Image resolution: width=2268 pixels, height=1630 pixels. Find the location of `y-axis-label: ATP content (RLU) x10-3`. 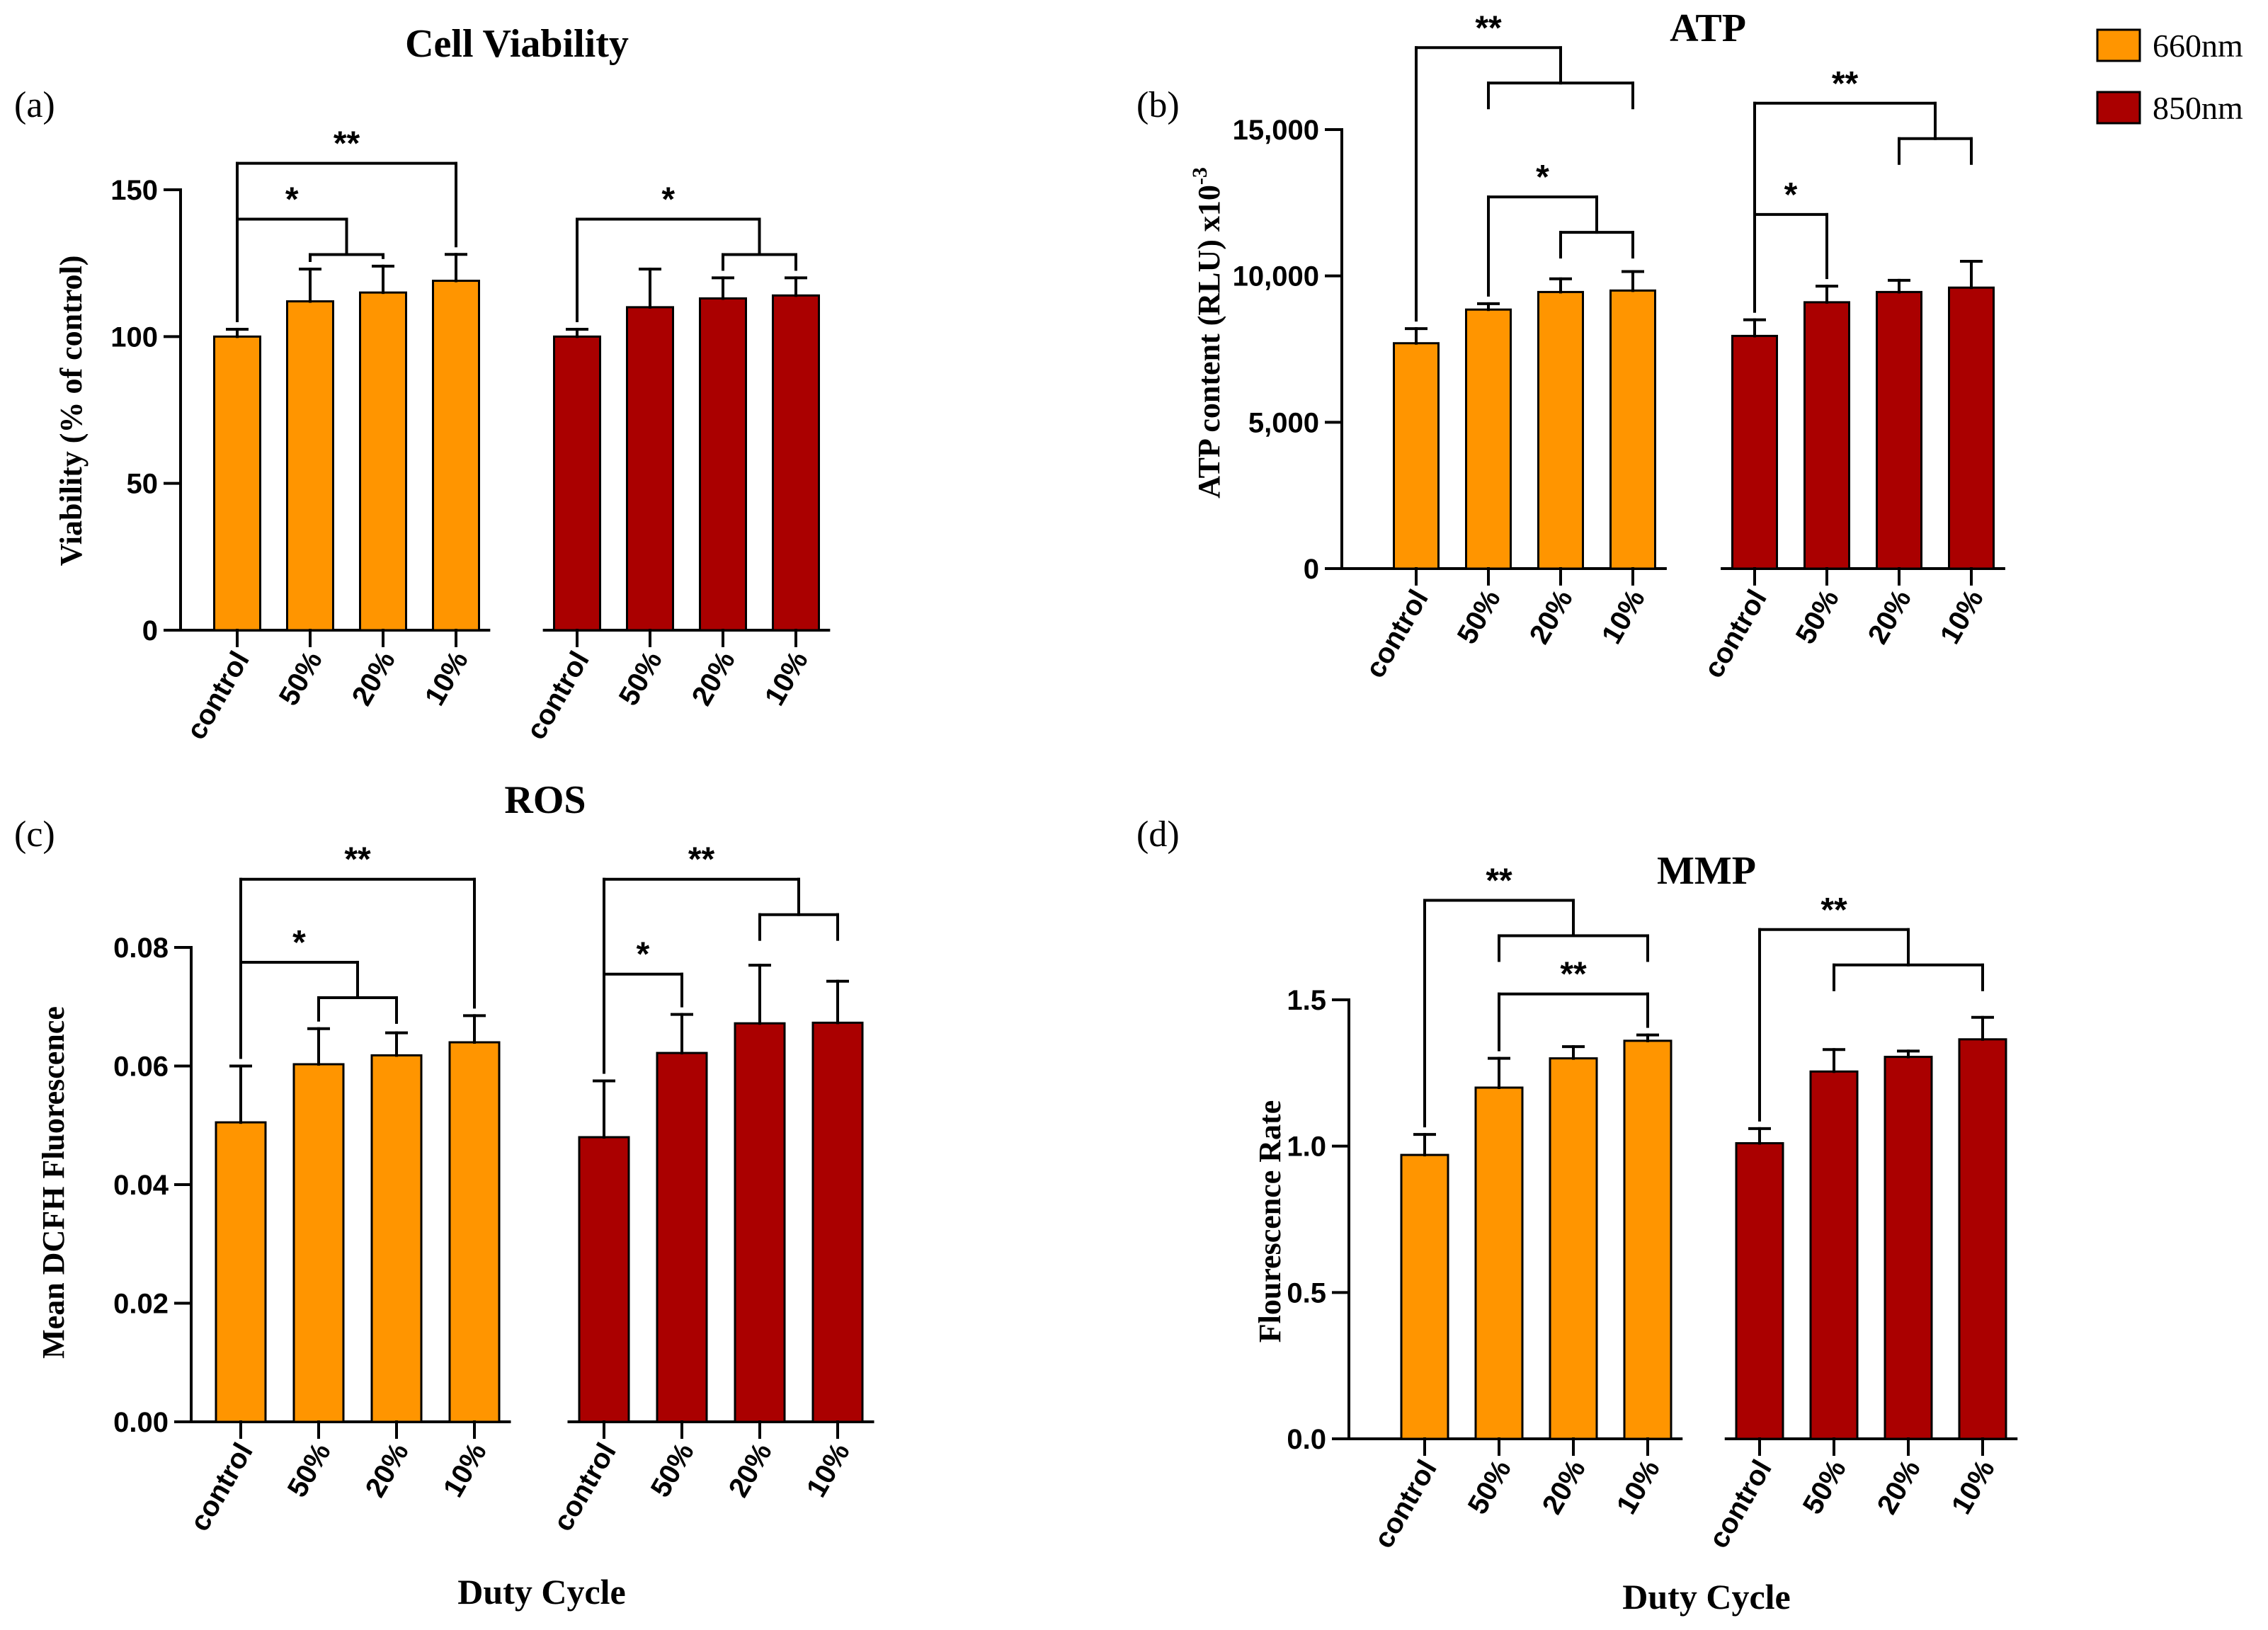

y-axis-label: ATP content (RLU) x10-3 is located at coordinates (1207, 332).